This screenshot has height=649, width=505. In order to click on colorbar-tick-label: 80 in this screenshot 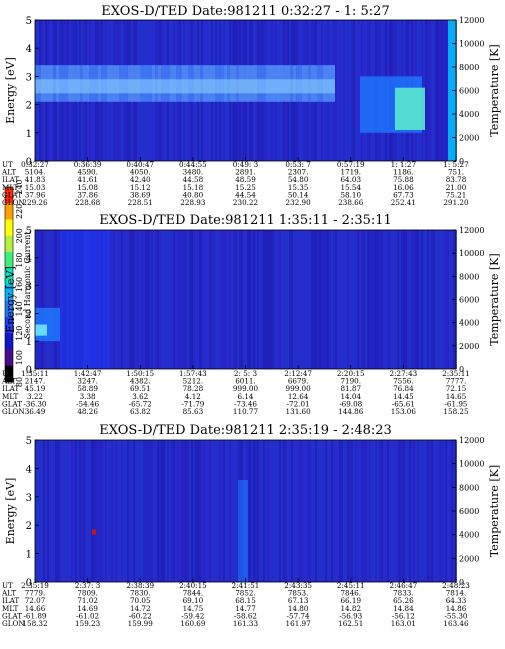, I will do `click(19, 382)`.